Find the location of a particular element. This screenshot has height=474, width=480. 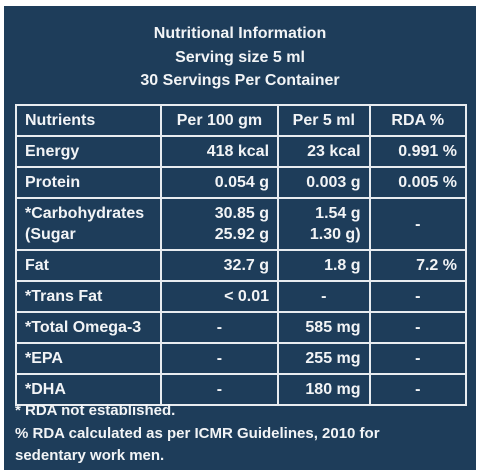

header-line: Serving size 5 ml is located at coordinates (240, 57).